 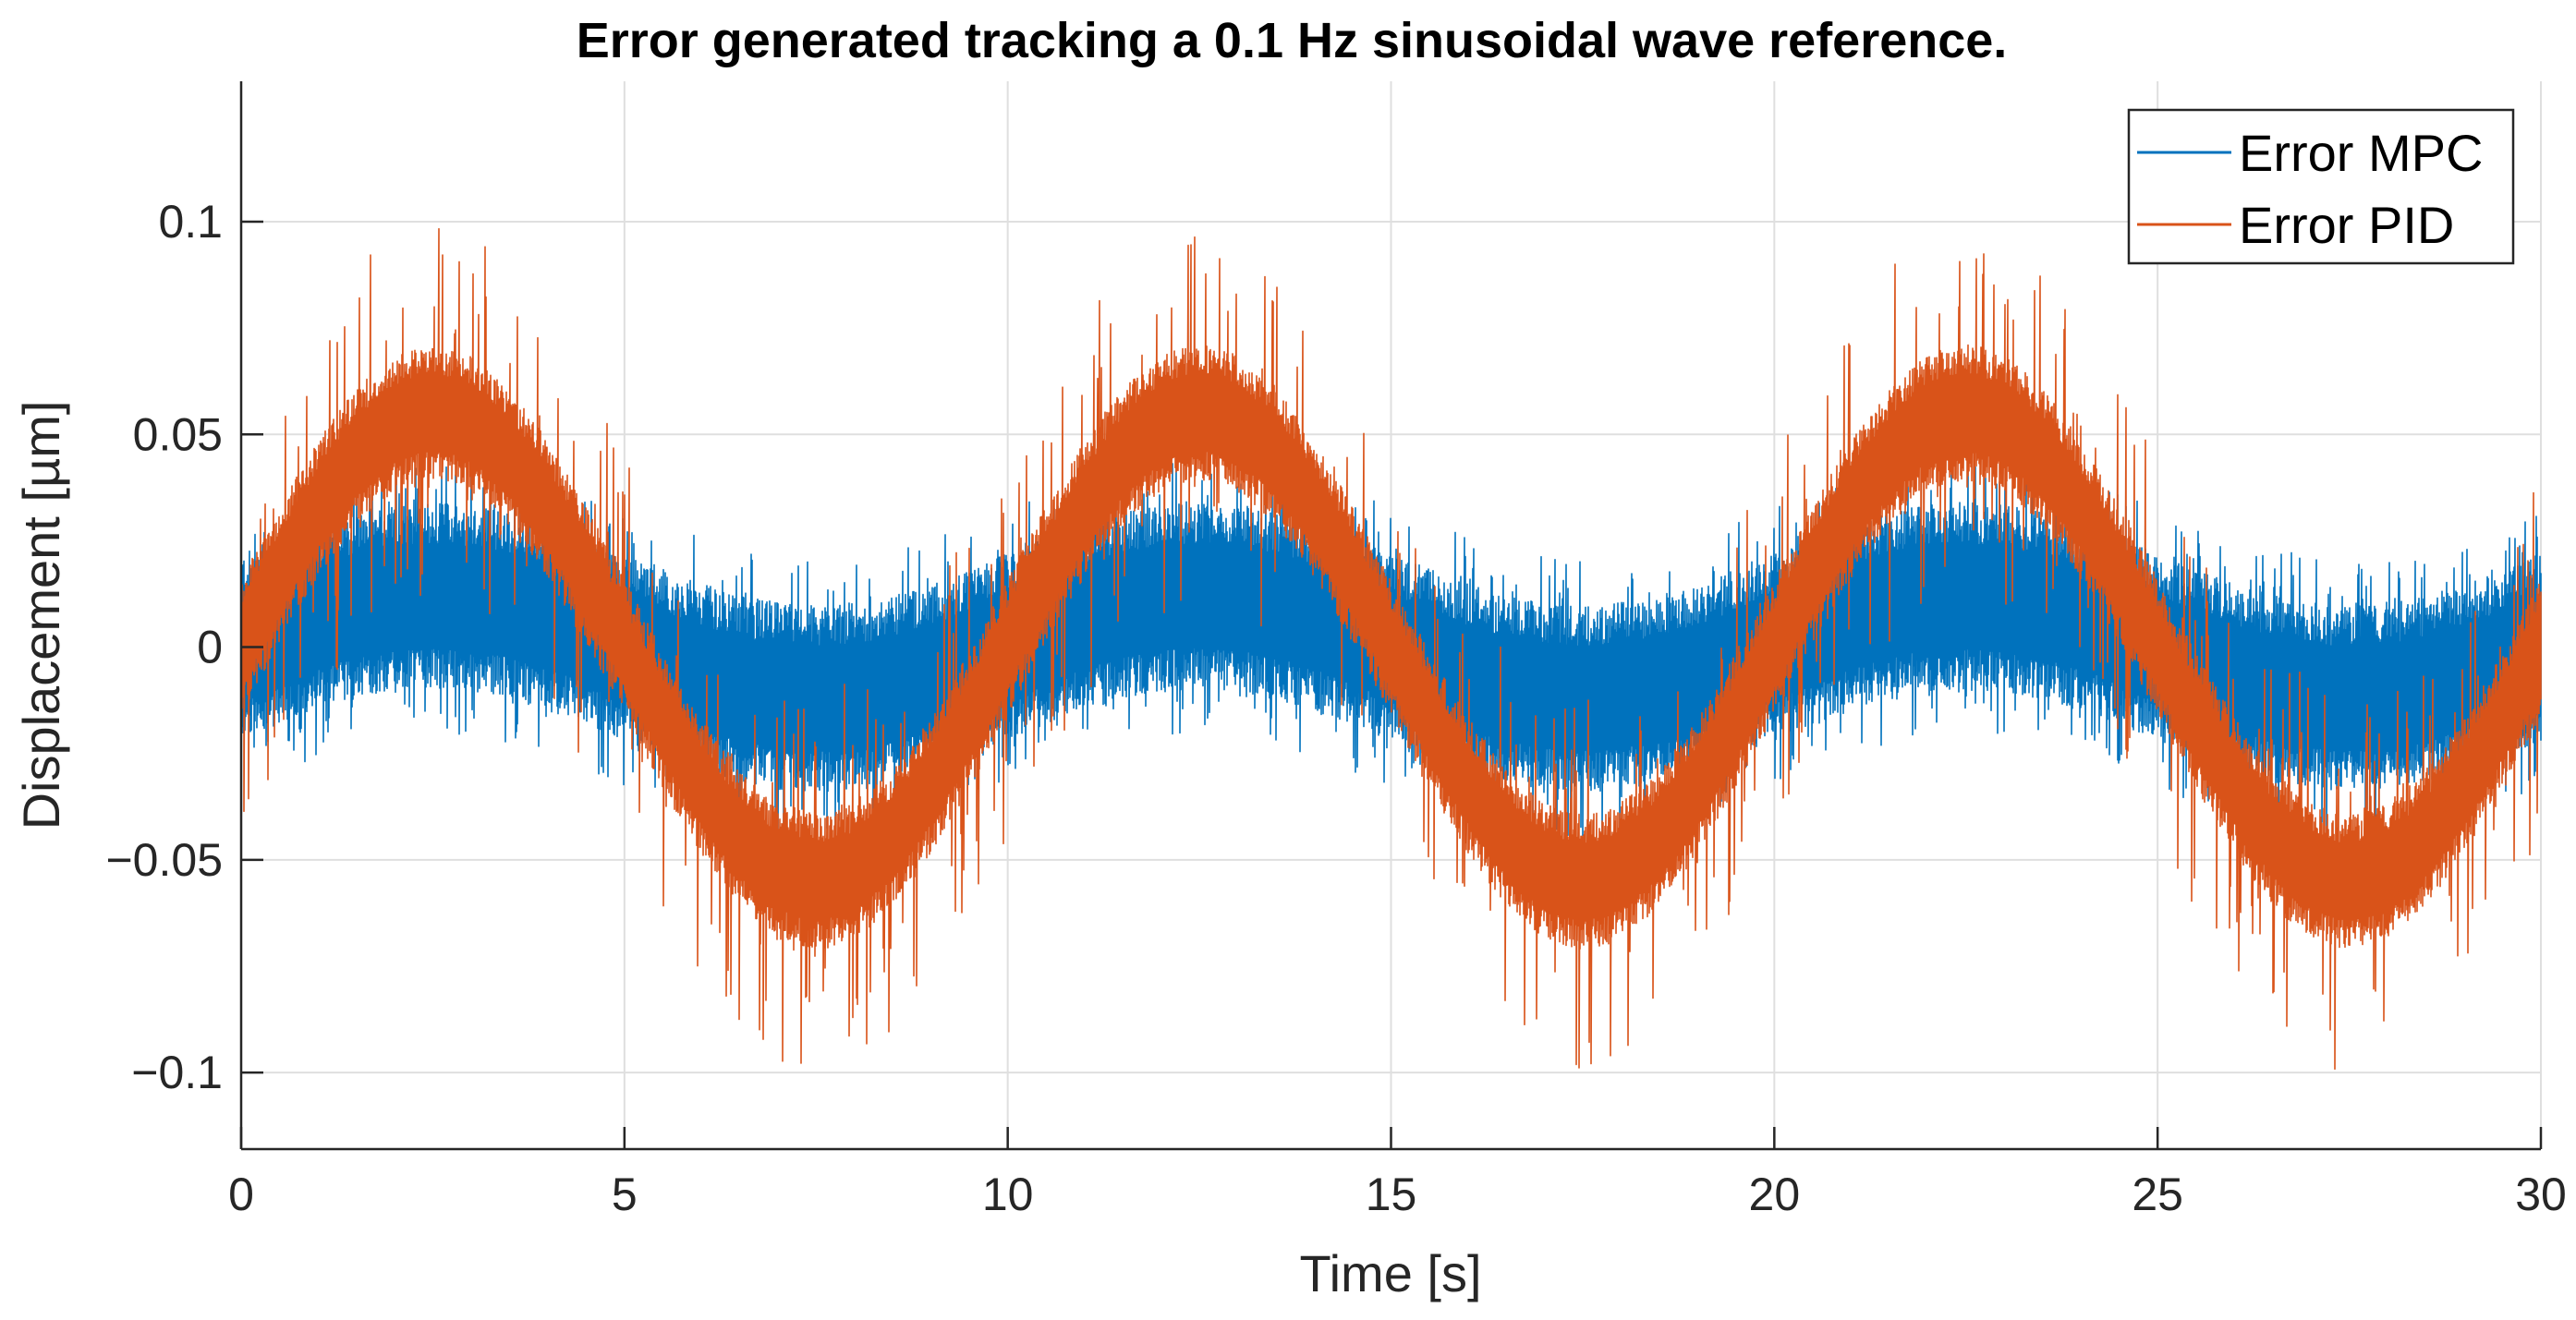 I want to click on legend: Error MPC Error PID, so click(x=2321, y=186).